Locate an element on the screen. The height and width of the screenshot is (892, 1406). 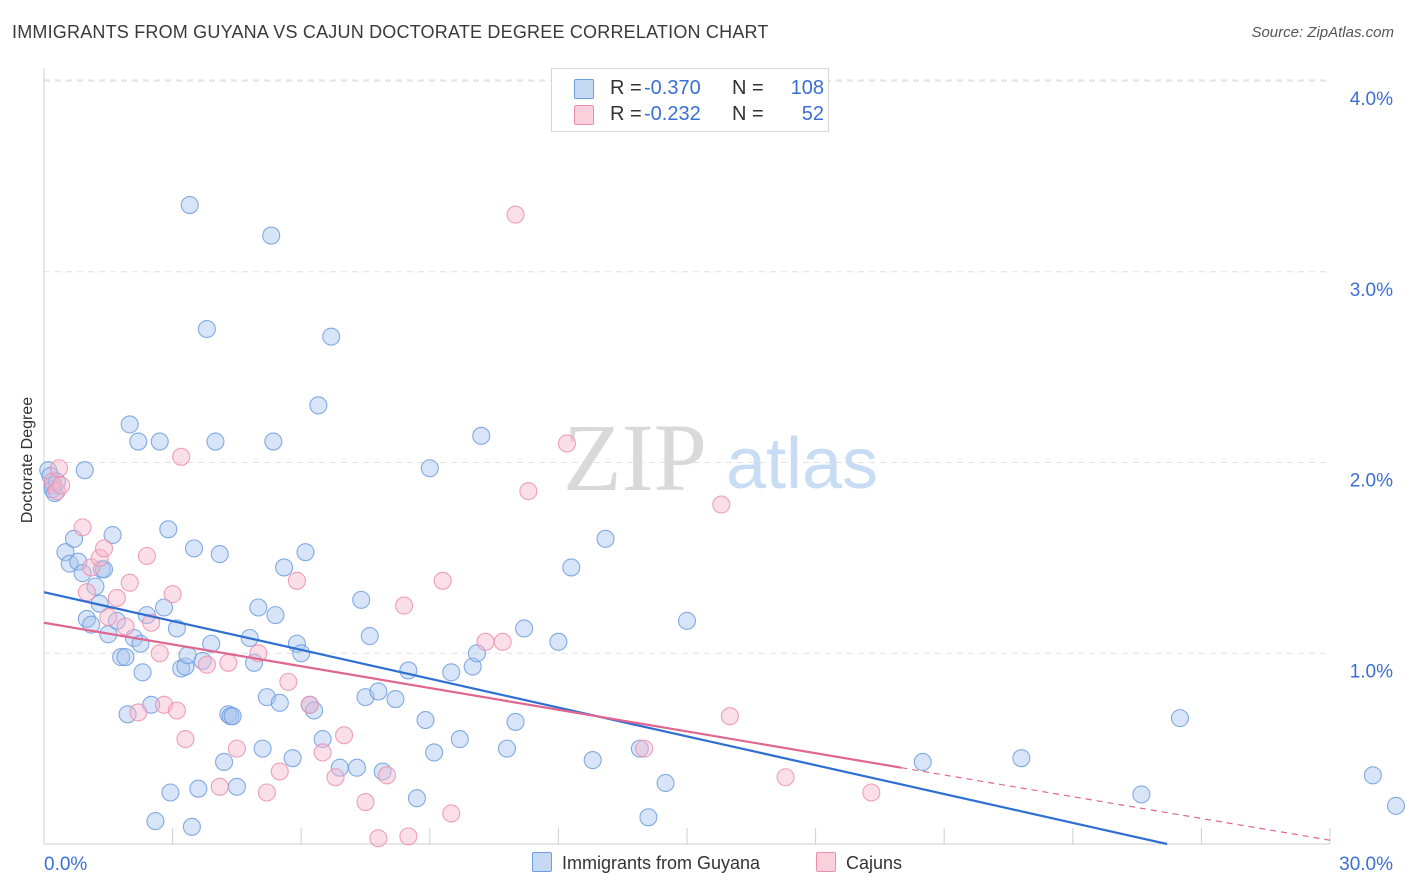
bottom-legend-label-cajuns: Cajuns is located at coordinates (874, 863).